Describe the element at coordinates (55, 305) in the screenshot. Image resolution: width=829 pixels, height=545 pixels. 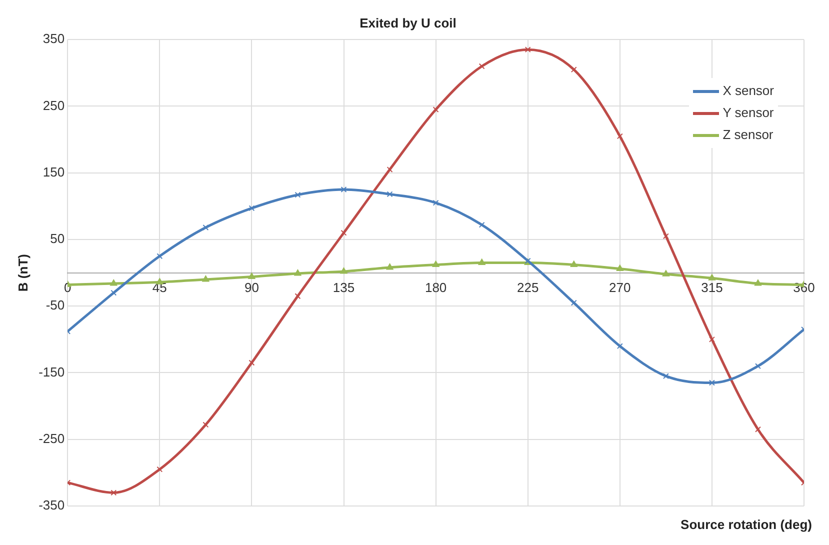
I see `y-tick-label: -50` at that location.